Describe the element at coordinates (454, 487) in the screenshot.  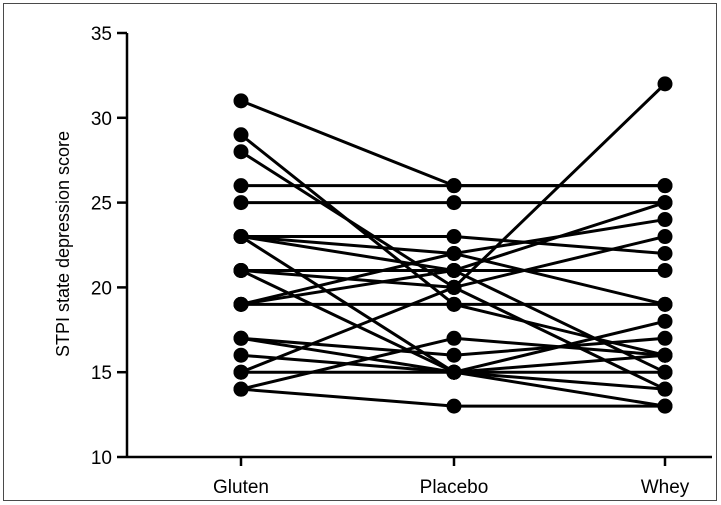
I see `x-tick-label: Placebo` at that location.